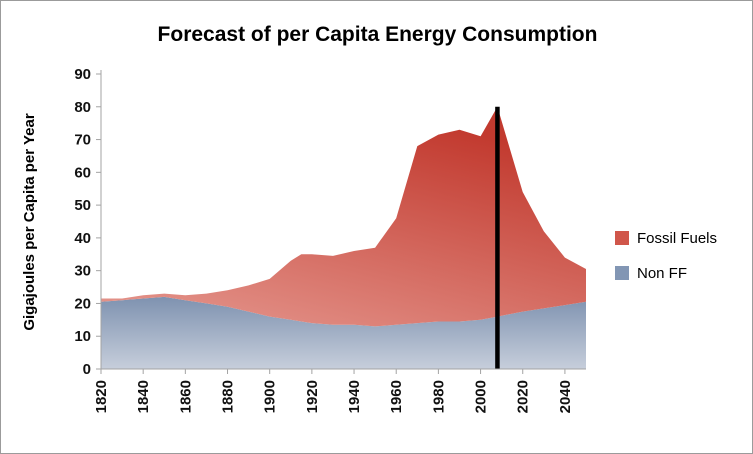 The image size is (753, 454). What do you see at coordinates (228, 396) in the screenshot?
I see `x-tick-label: 1880` at bounding box center [228, 396].